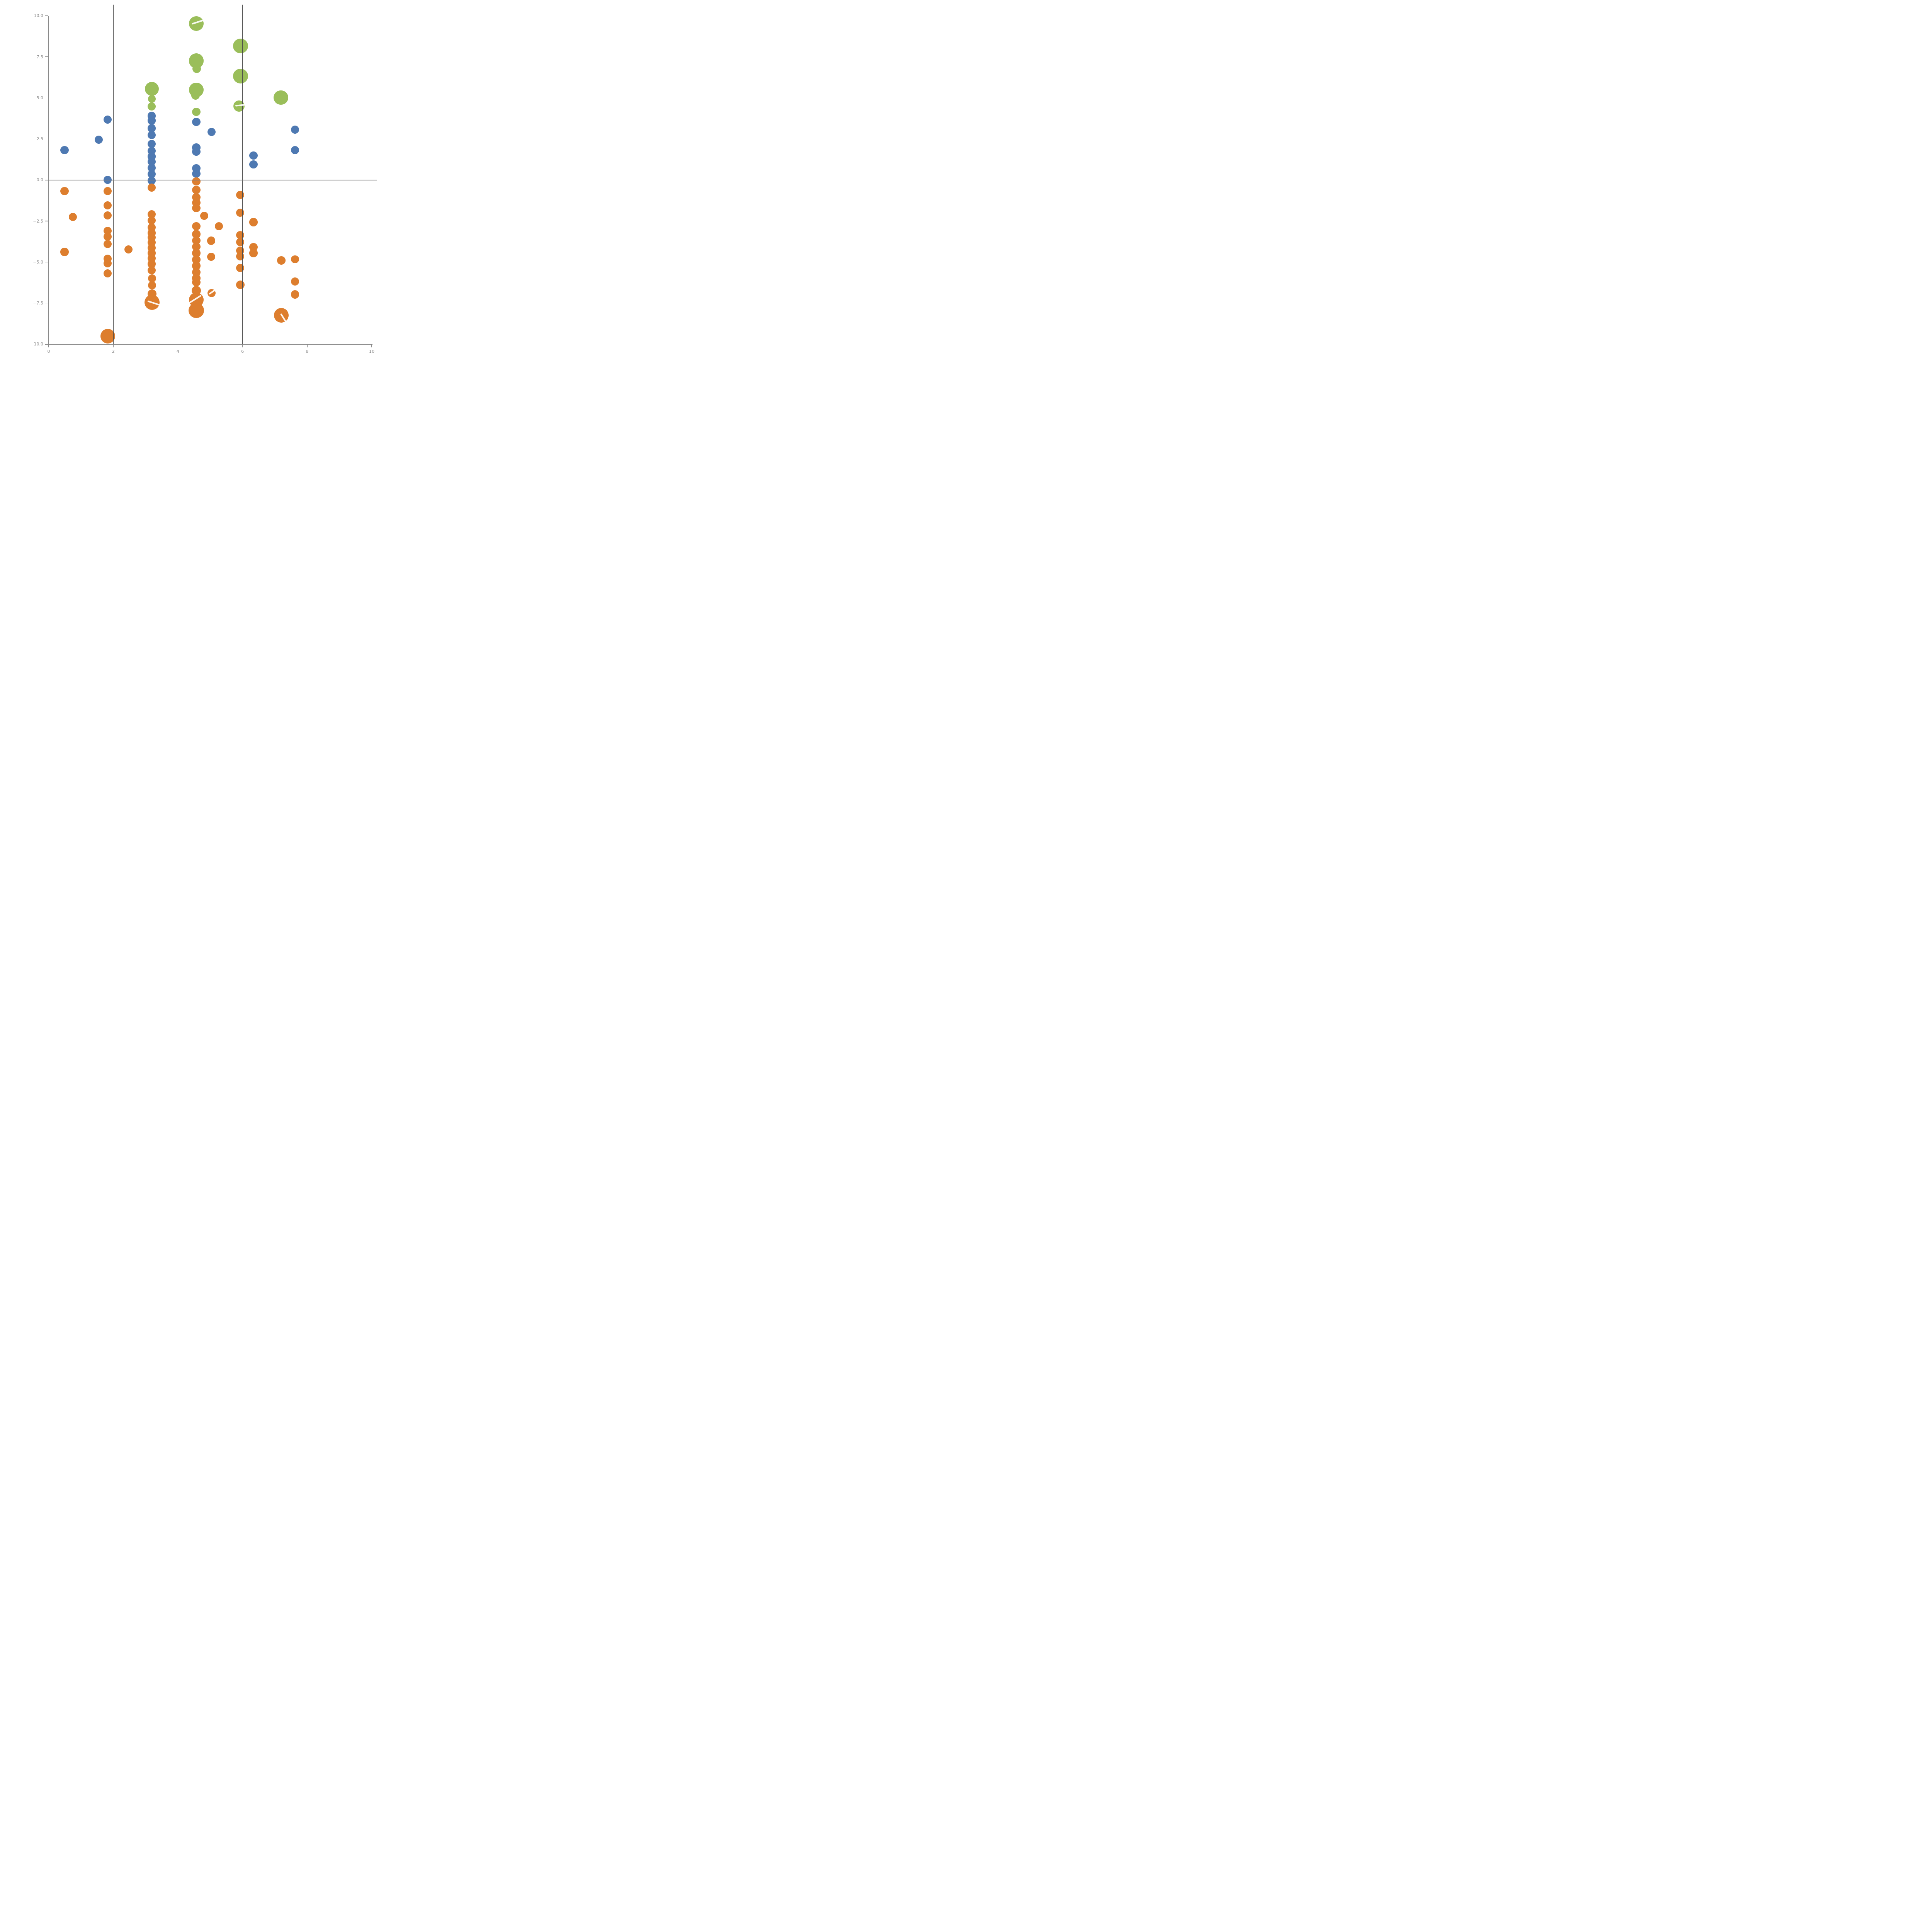 The width and height of the screenshot is (1932, 1932). Describe the element at coordinates (49, 351) in the screenshot. I see `x-tick-label: 0` at that location.